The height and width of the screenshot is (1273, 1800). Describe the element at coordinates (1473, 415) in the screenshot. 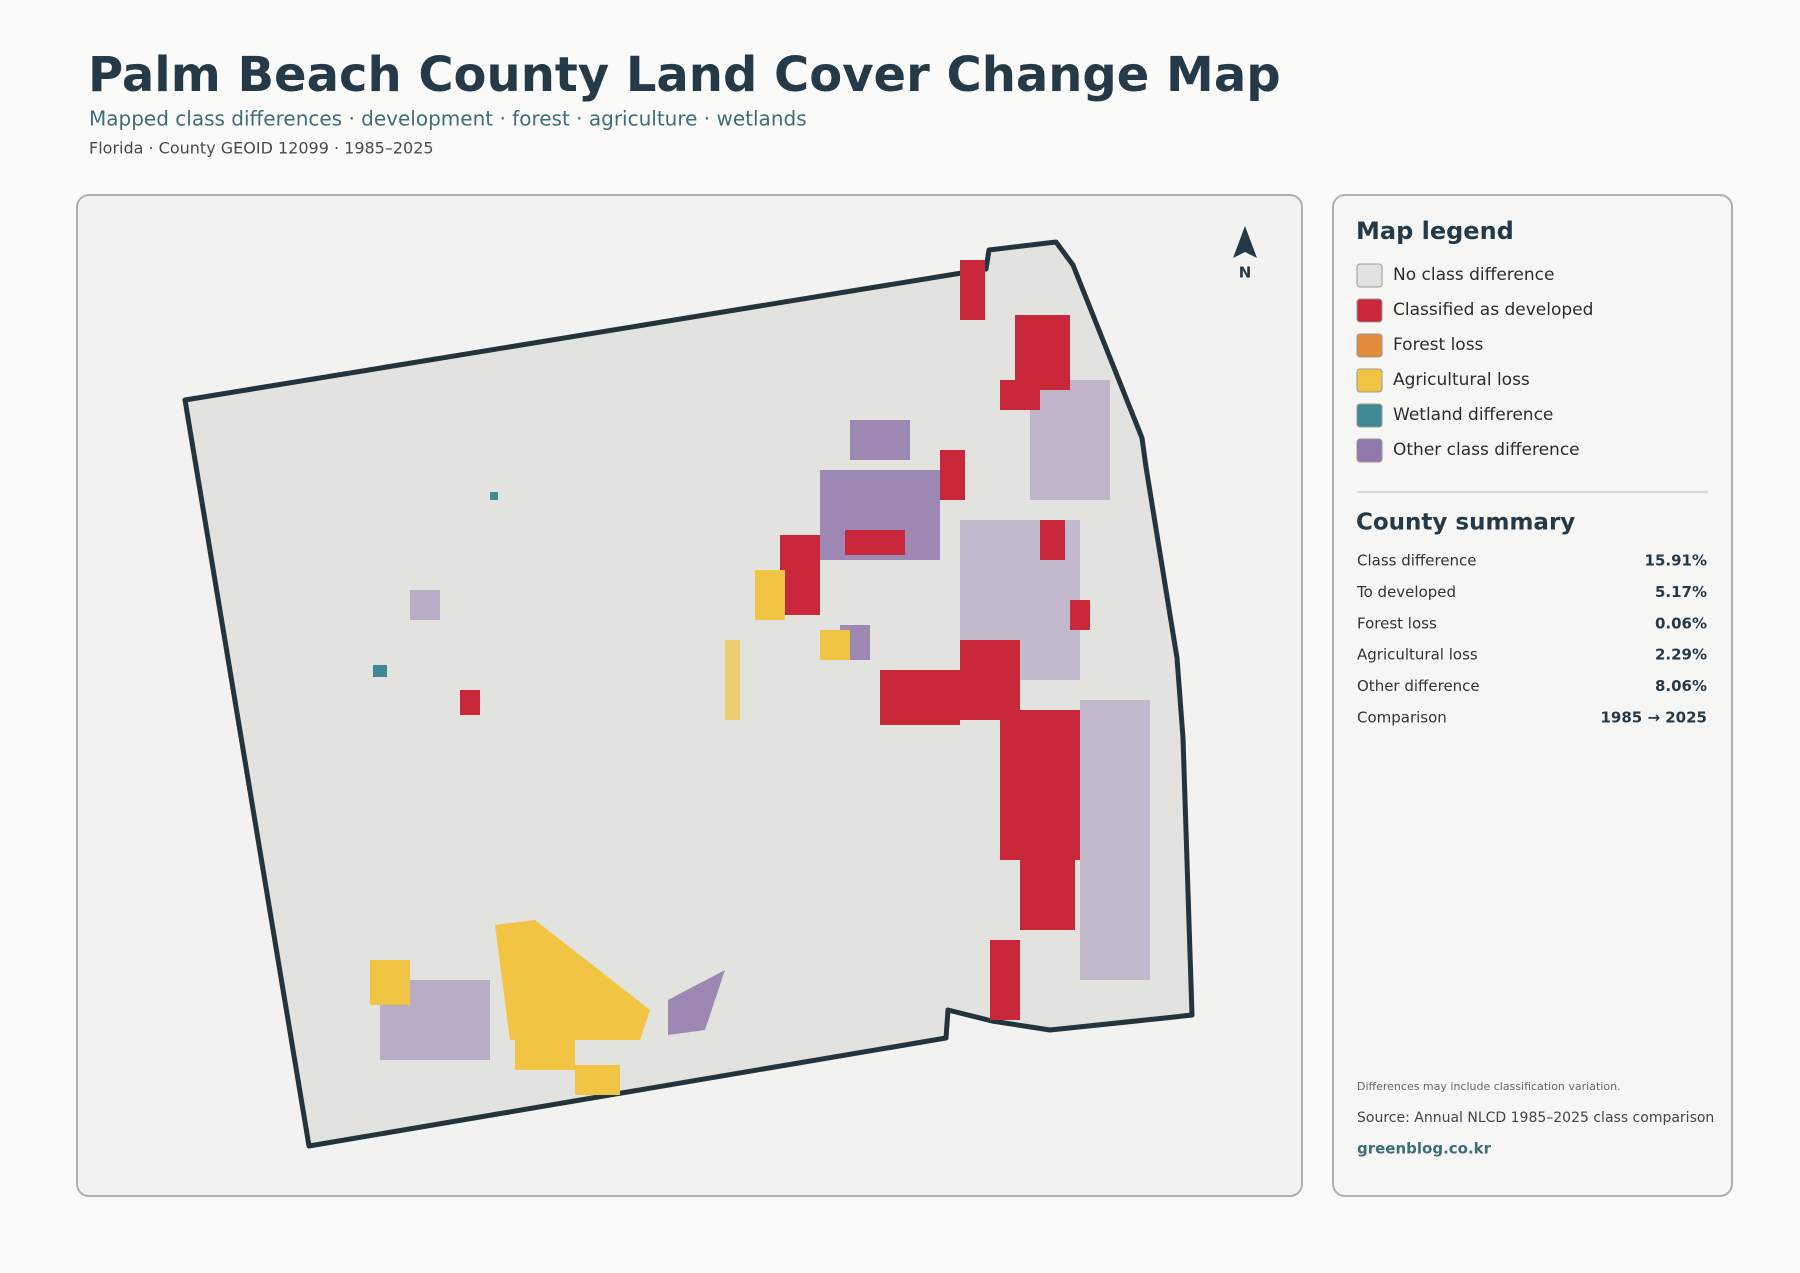

I see `legend-label: Wetland difference` at that location.